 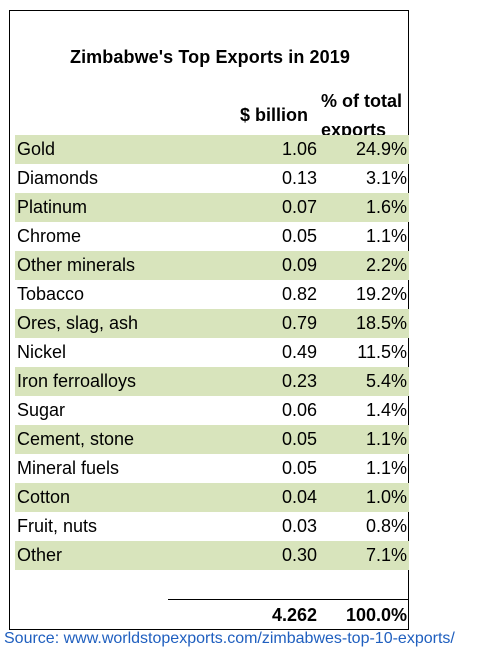 What do you see at coordinates (299, 265) in the screenshot?
I see `row-value: 0.09` at bounding box center [299, 265].